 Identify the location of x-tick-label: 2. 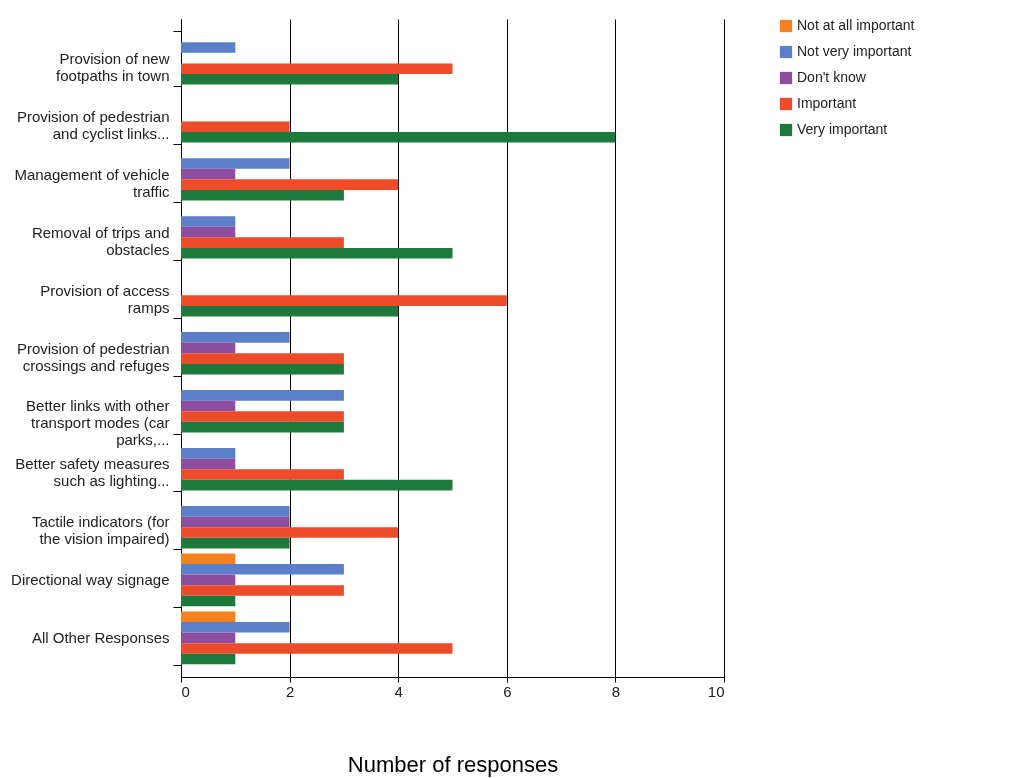
(290, 691).